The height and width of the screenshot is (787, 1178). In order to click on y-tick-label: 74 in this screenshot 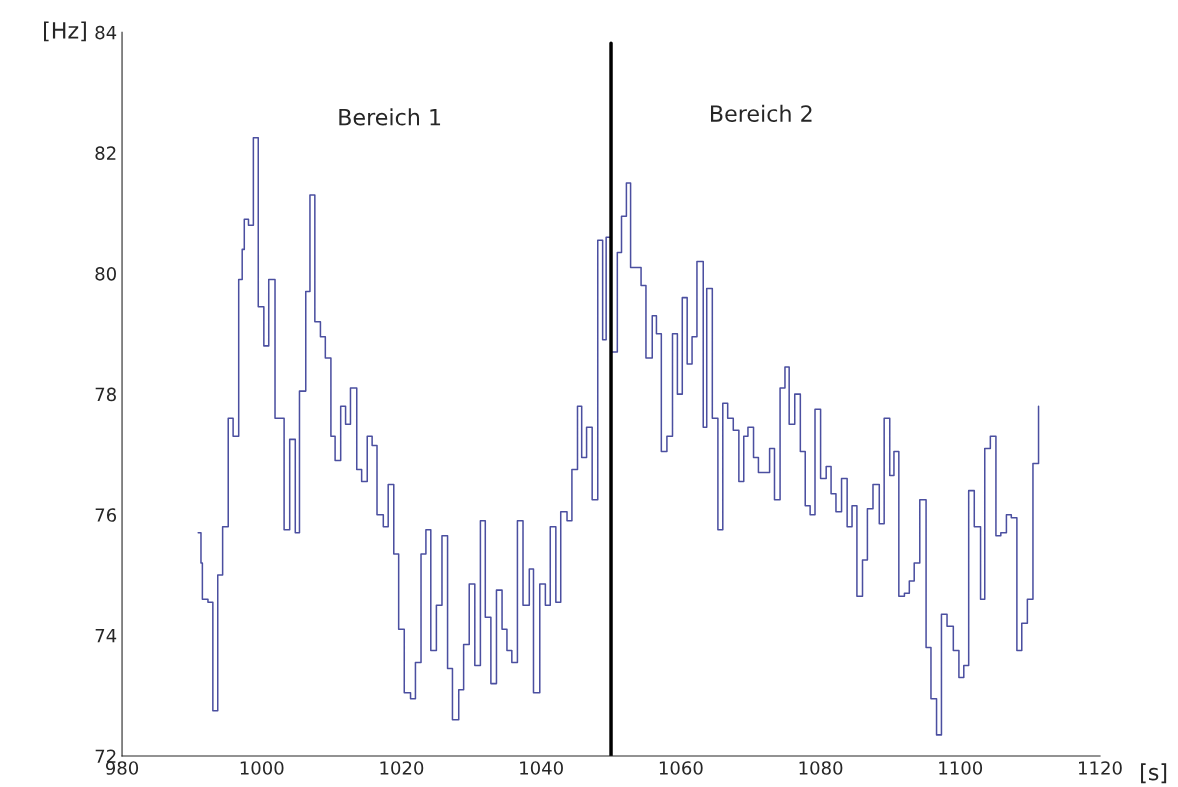, I will do `click(106, 636)`.